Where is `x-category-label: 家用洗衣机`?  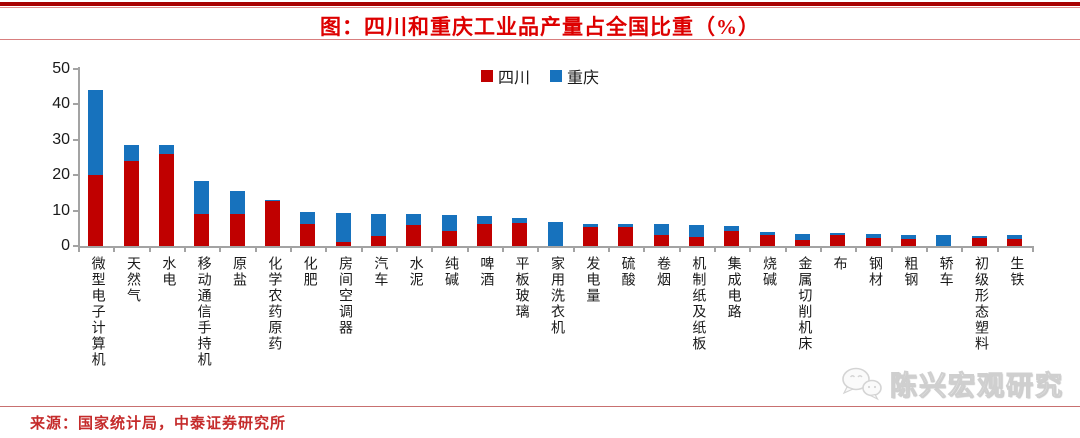
x-category-label: 家用洗衣机 is located at coordinates (556, 296).